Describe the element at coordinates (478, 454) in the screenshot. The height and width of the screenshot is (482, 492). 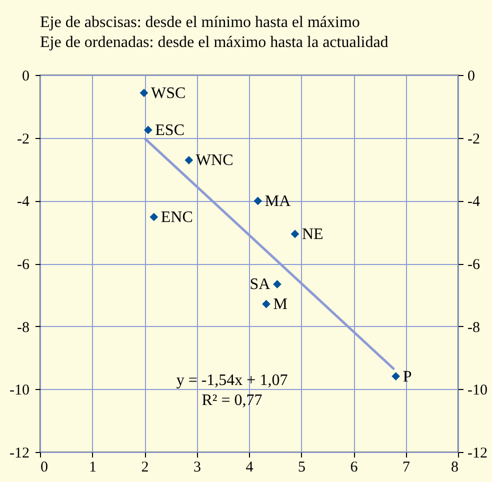
I see `y2-tick-label: -12` at that location.